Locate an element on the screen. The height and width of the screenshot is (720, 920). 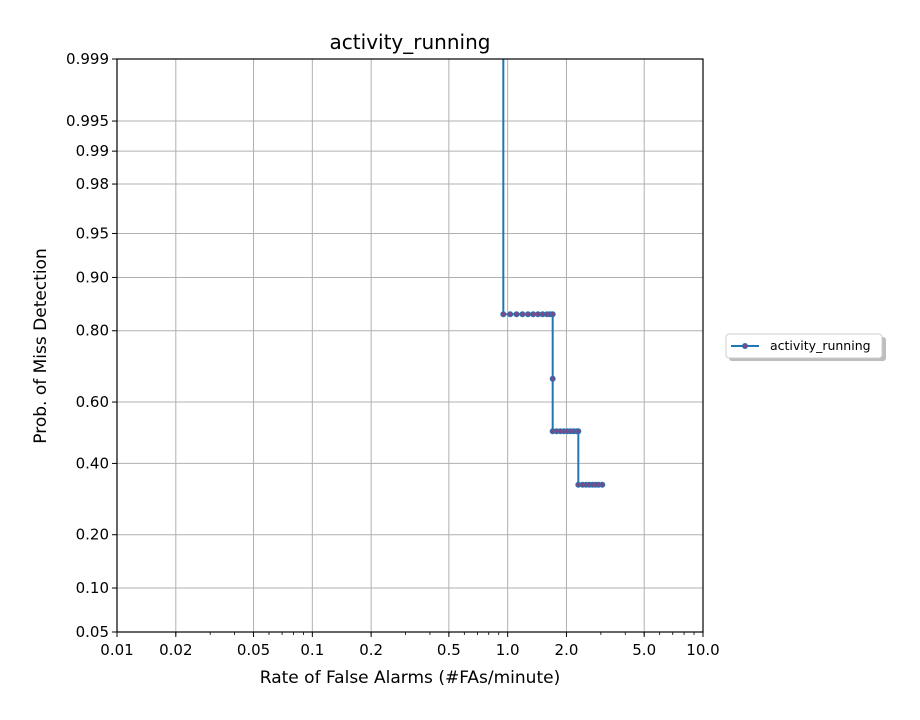
x-tick-label: 5.0 is located at coordinates (644, 650).